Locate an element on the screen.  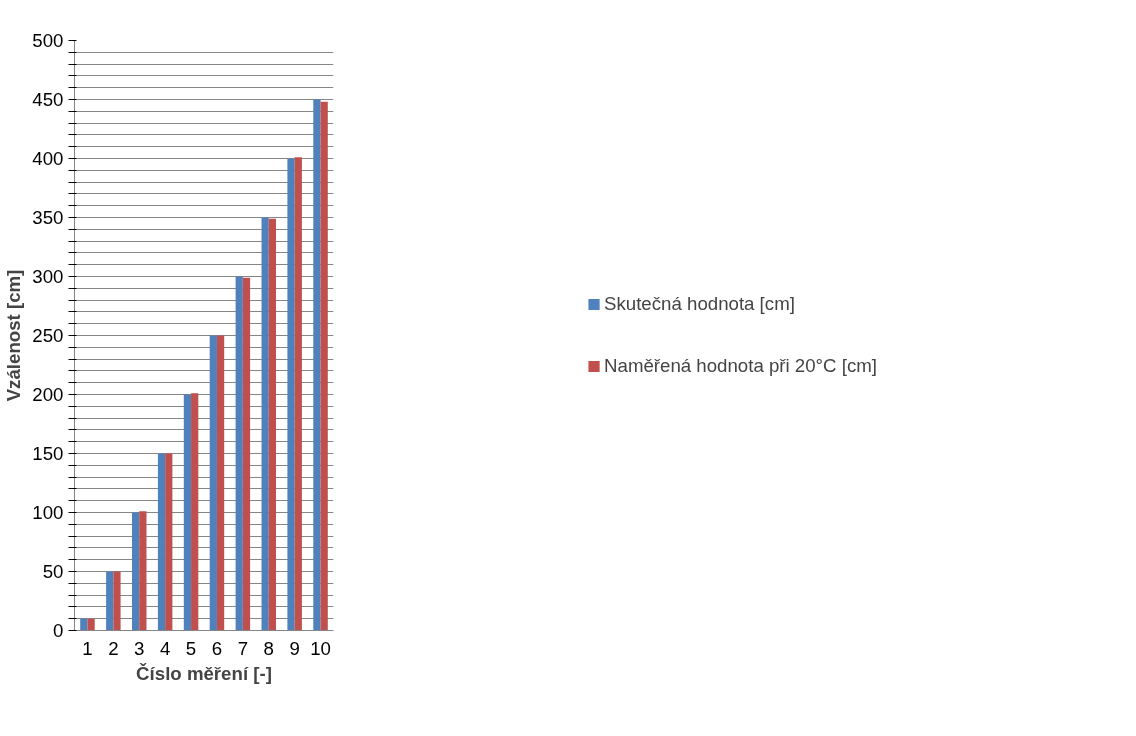
x-tick-label: 4 is located at coordinates (165, 648).